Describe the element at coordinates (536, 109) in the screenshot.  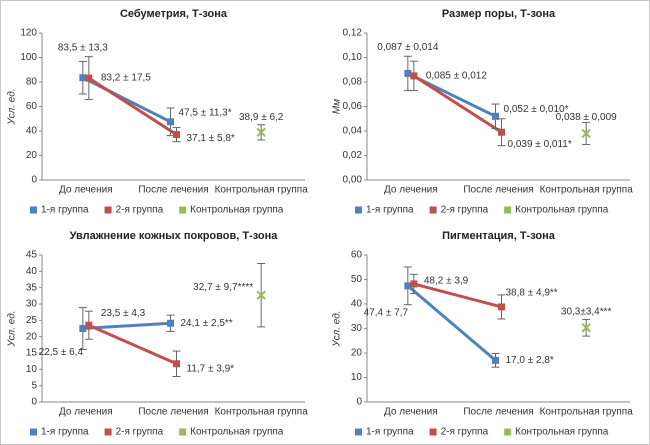
I see `data-label: 0,052 ± 0,010*` at that location.